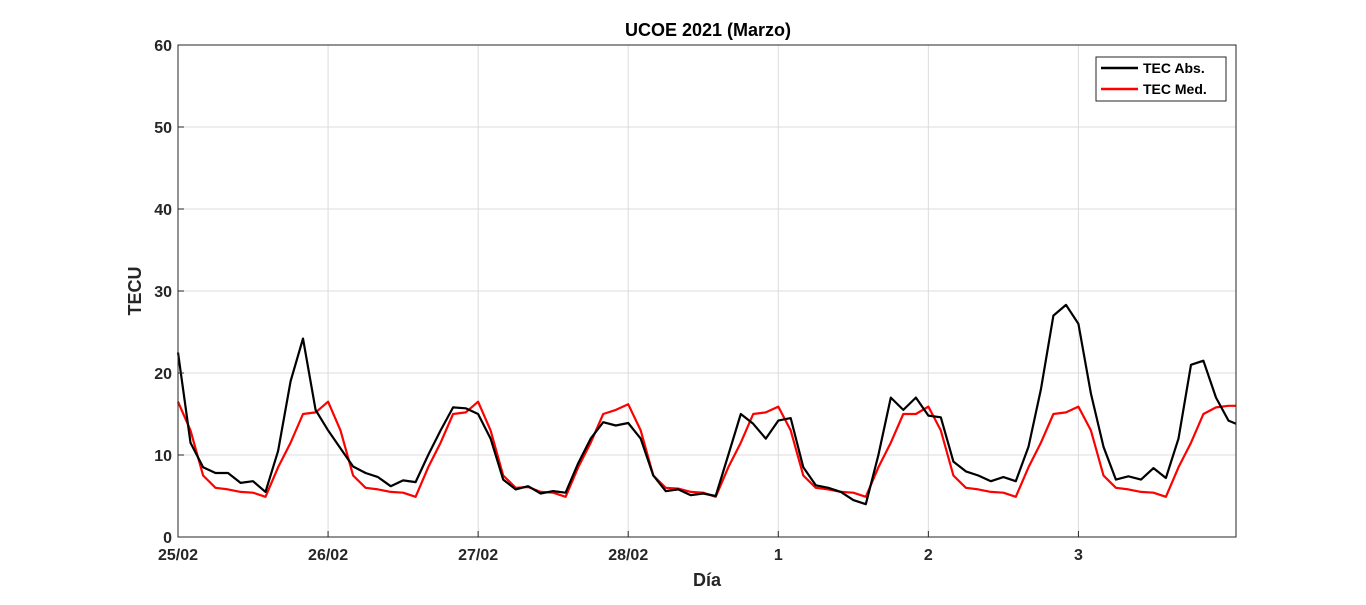 The width and height of the screenshot is (1366, 605). Describe the element at coordinates (328, 555) in the screenshot. I see `x-tick-label: 26/02` at that location.